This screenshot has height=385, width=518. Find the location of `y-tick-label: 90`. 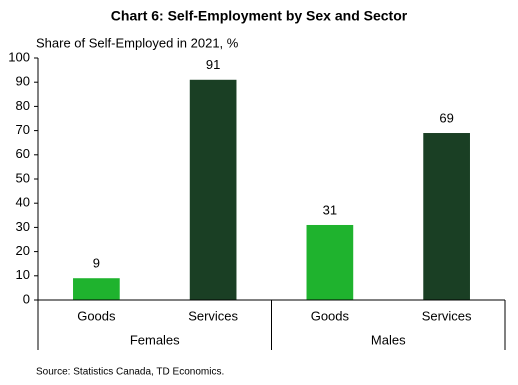

y-tick-label: 90 is located at coordinates (23, 81).